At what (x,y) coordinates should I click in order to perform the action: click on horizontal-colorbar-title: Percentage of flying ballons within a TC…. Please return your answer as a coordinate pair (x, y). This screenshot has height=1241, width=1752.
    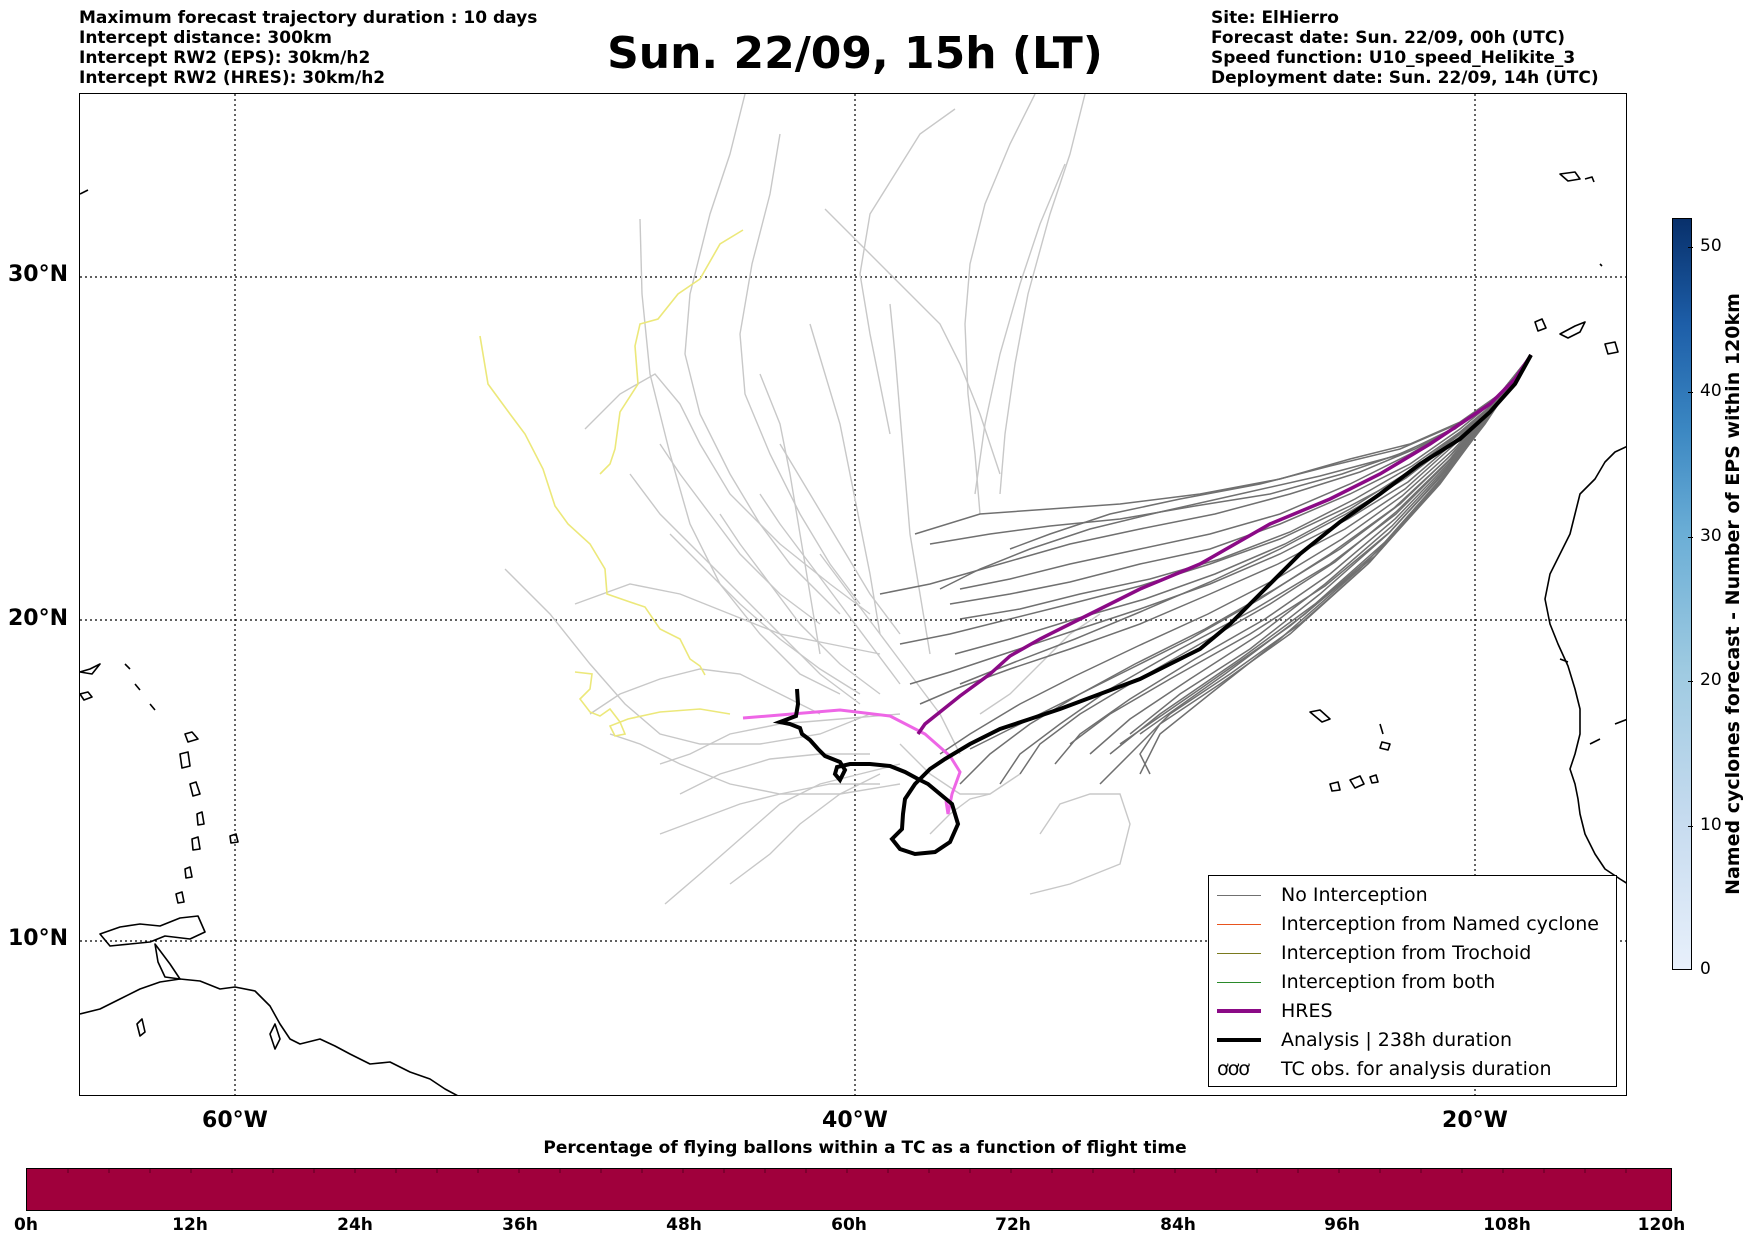
    Looking at the image, I should click on (865, 1148).